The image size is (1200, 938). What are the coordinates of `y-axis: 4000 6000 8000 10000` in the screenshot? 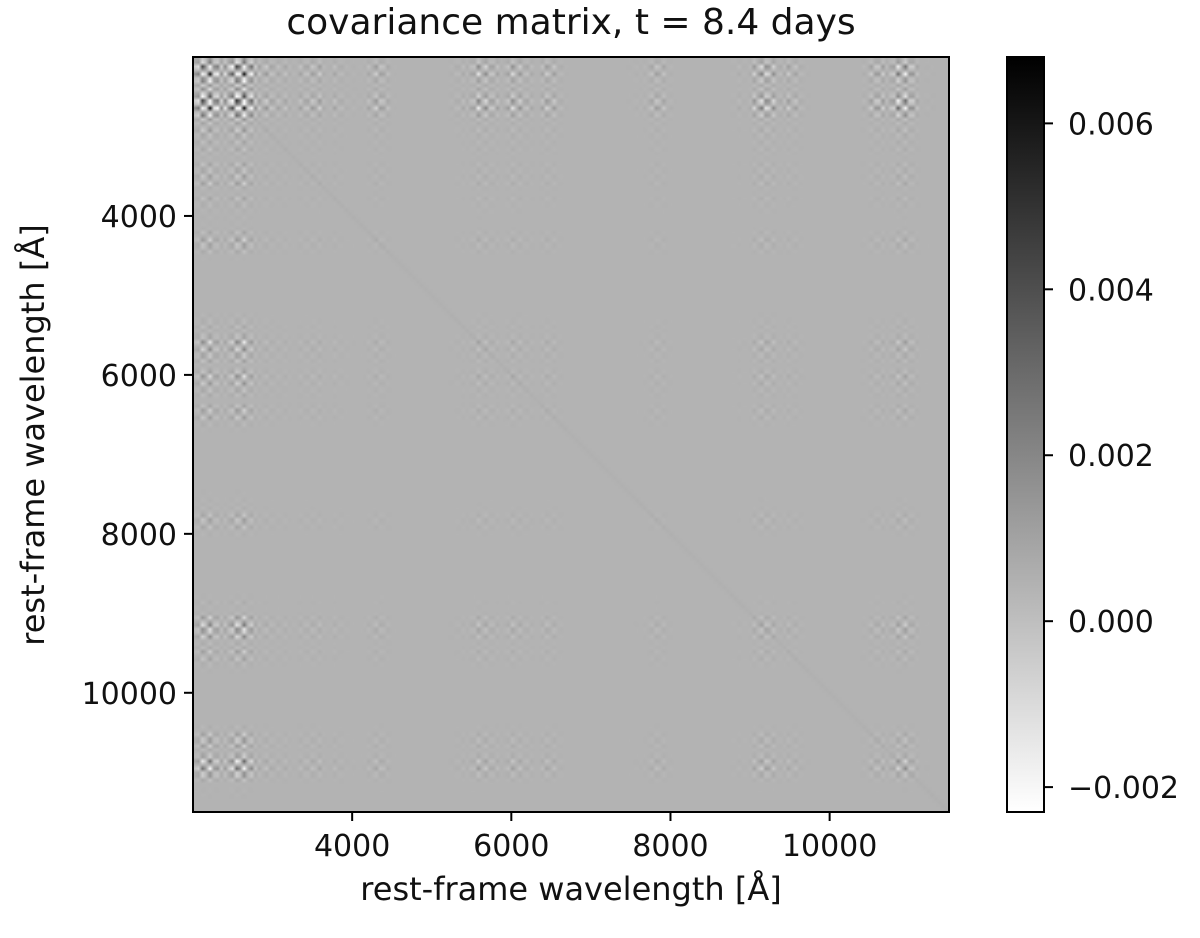 It's located at (137, 456).